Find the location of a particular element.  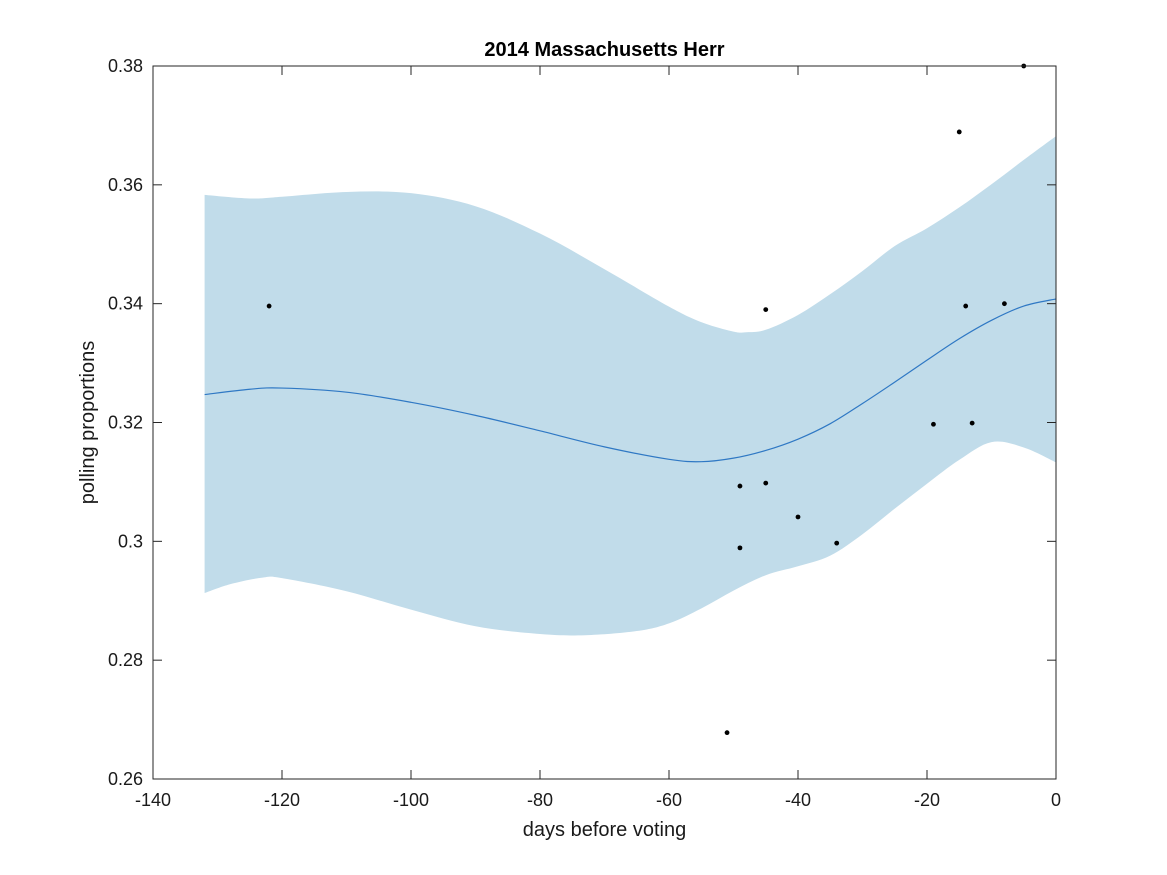

x-tick-label: -120 is located at coordinates (282, 800).